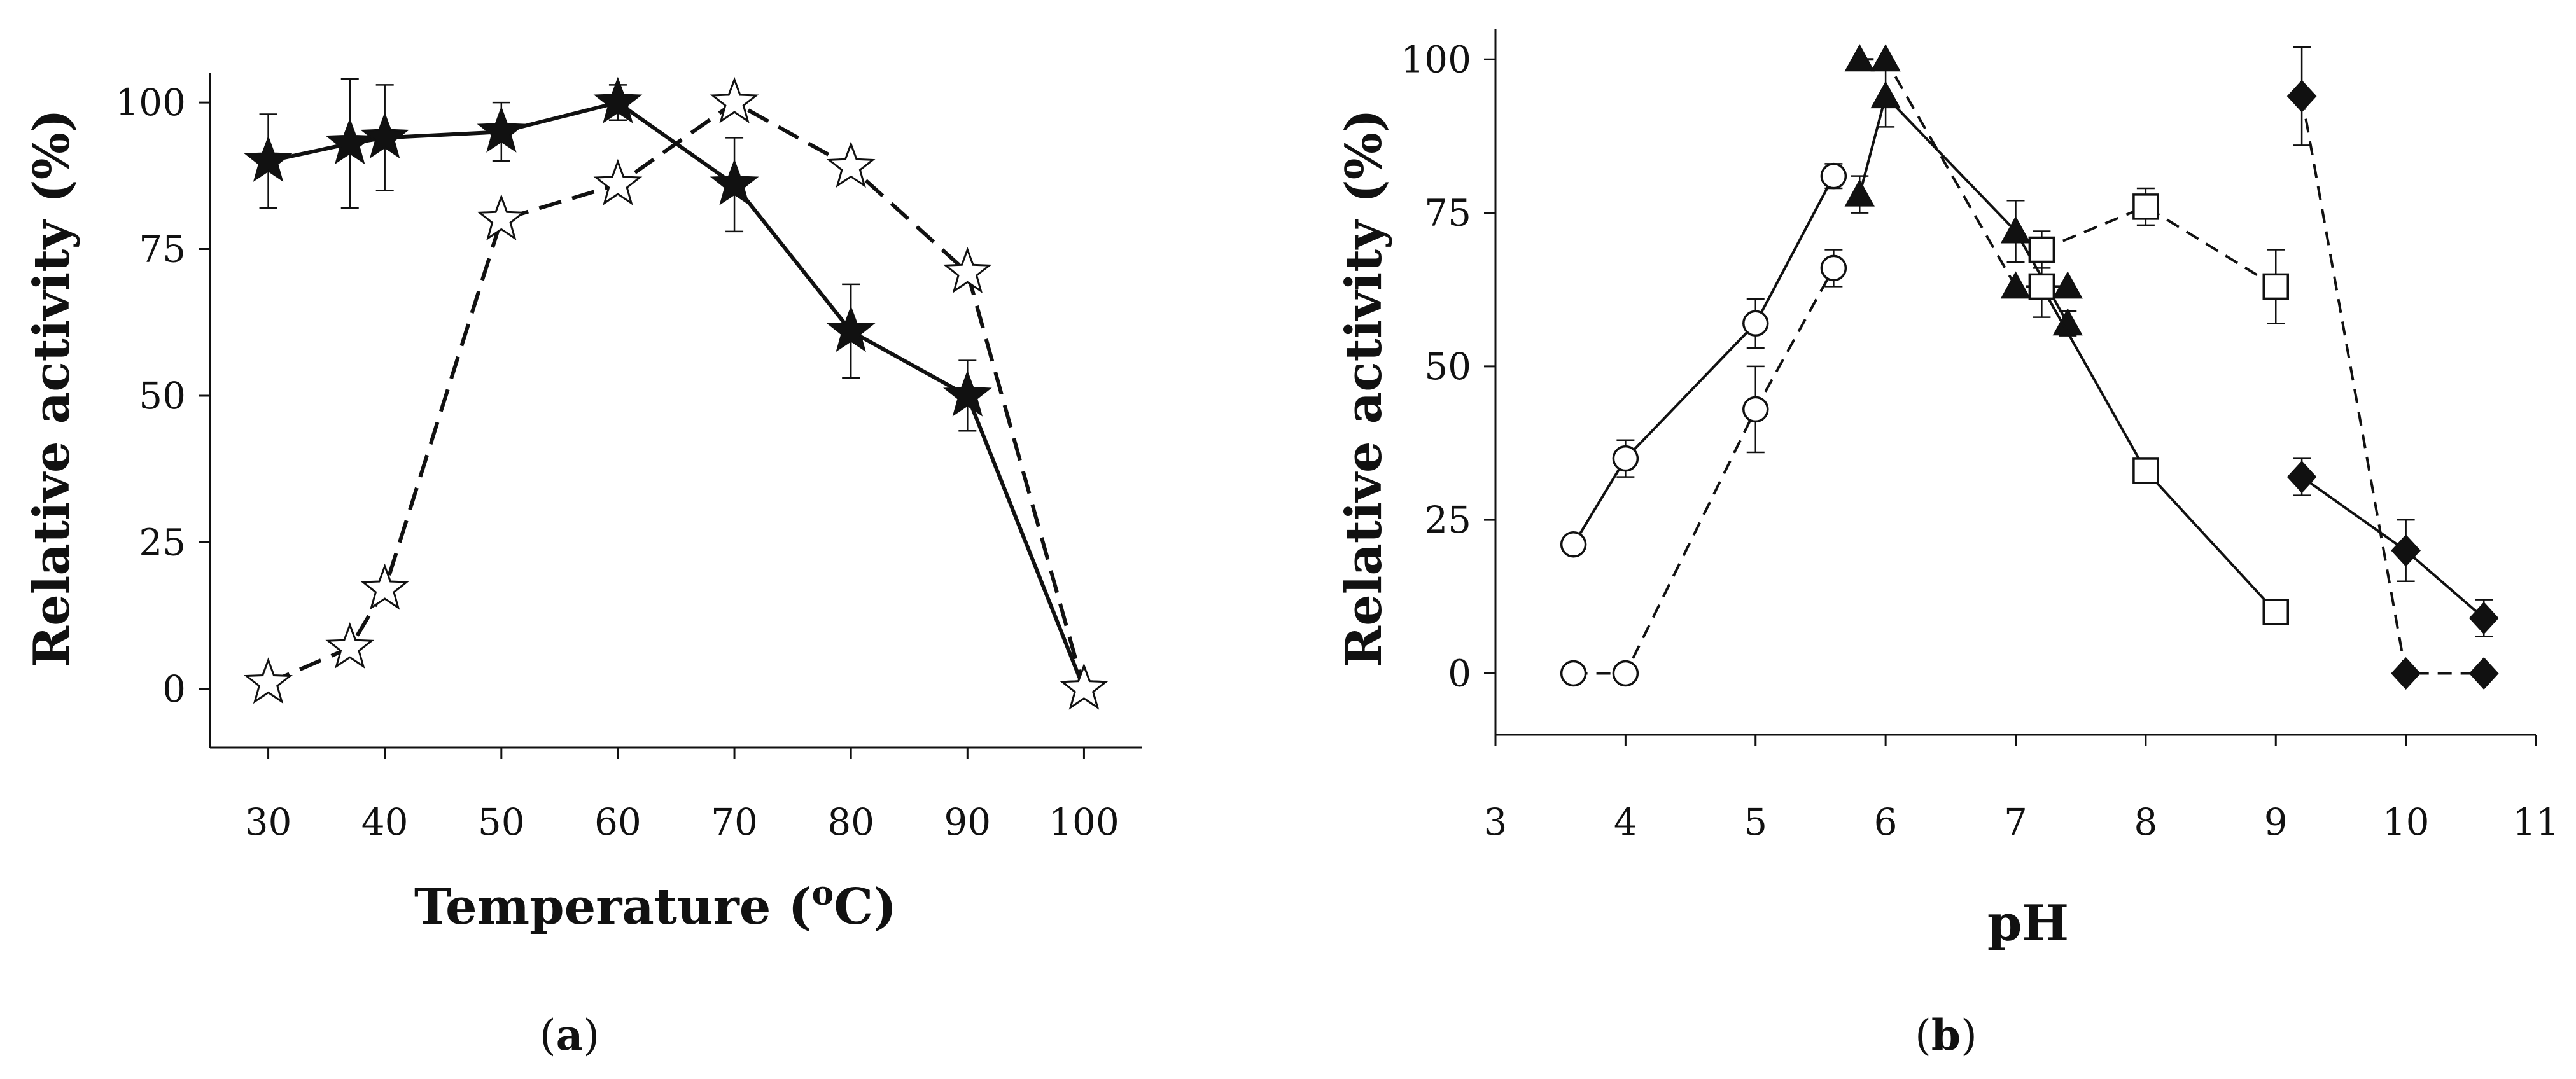 This screenshot has width=2576, height=1079. What do you see at coordinates (385, 822) in the screenshot?
I see `a-x-tick-label: 40` at bounding box center [385, 822].